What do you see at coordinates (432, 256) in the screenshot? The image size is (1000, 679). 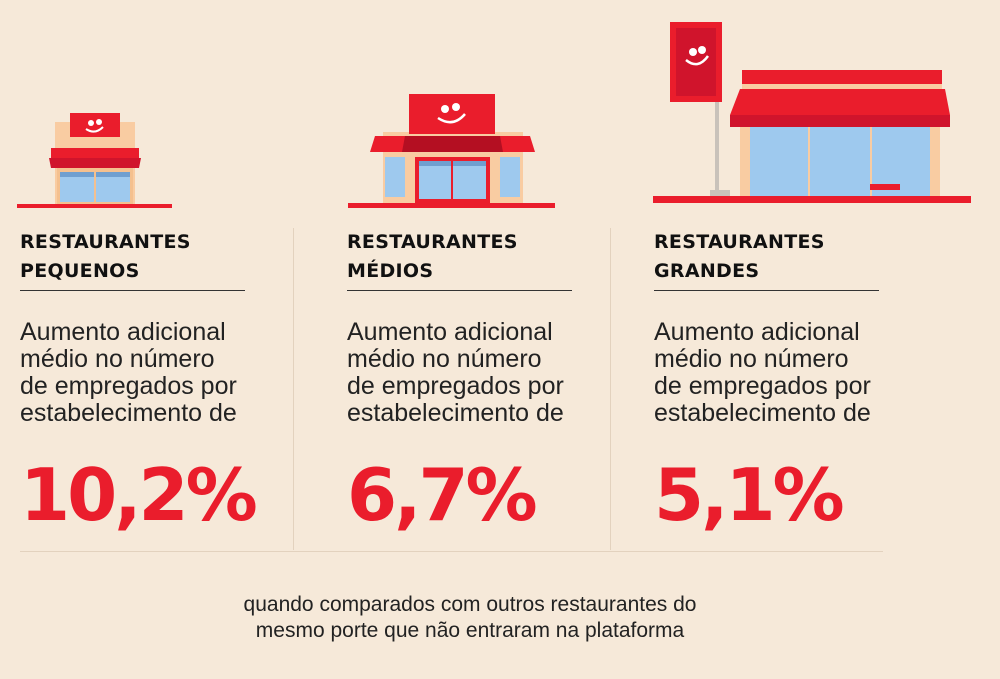 I see `column-title: RESTAURANTES MÉDIOS` at bounding box center [432, 256].